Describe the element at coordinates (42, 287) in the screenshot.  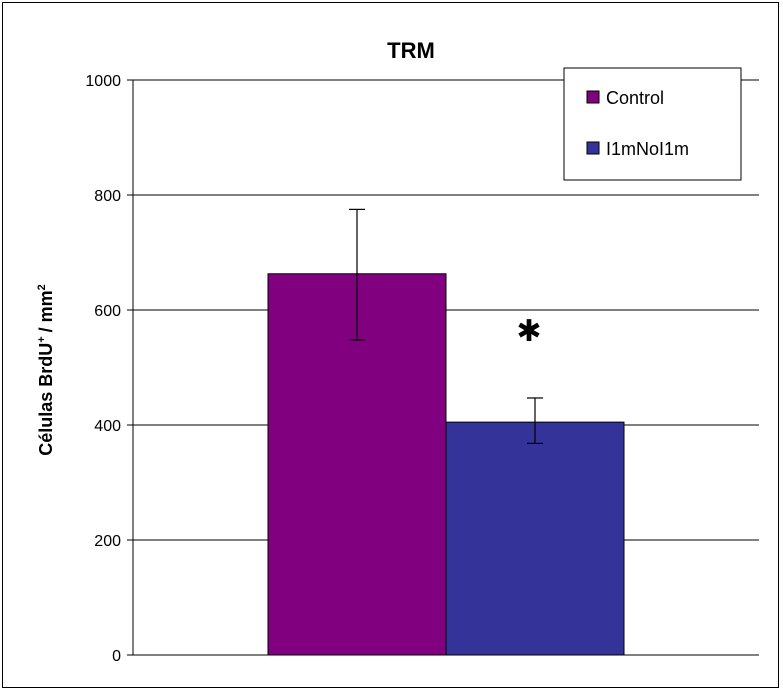
I see `y-axis-label-unit-sup: 2` at that location.